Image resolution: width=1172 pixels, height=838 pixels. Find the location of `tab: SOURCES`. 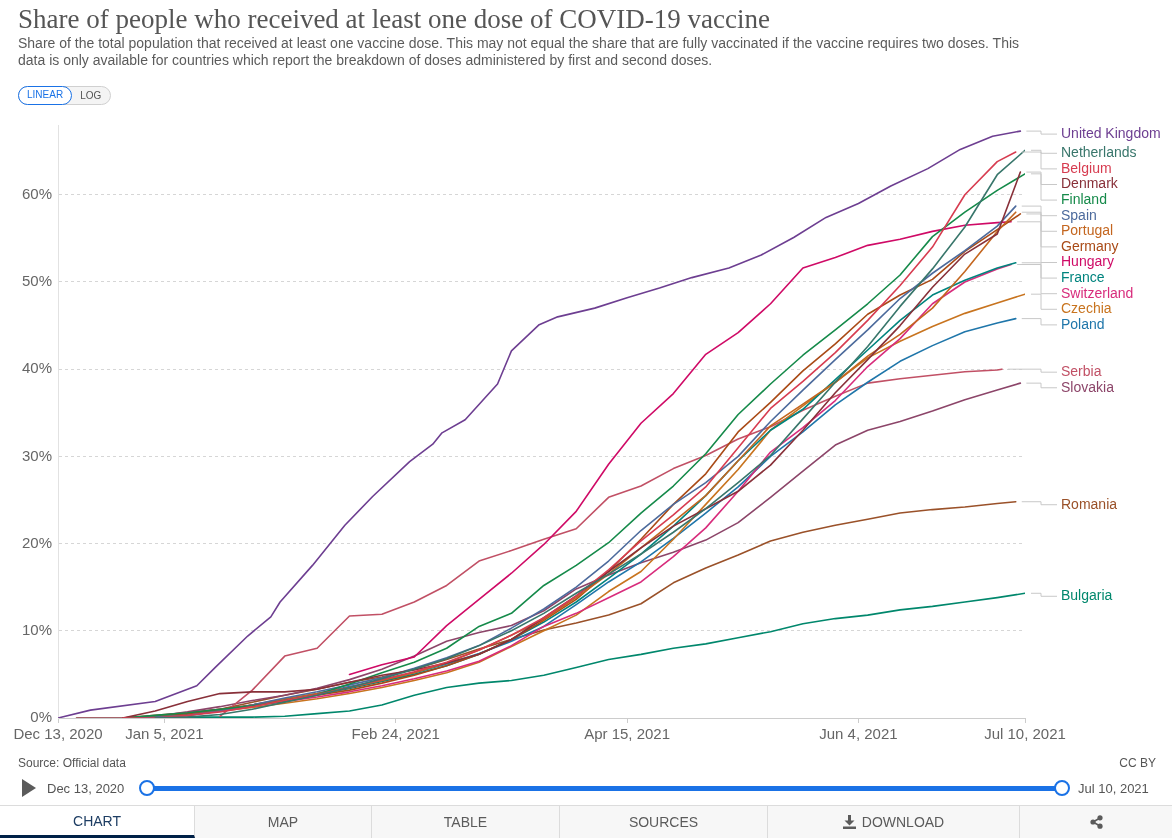

tab: SOURCES is located at coordinates (664, 822).